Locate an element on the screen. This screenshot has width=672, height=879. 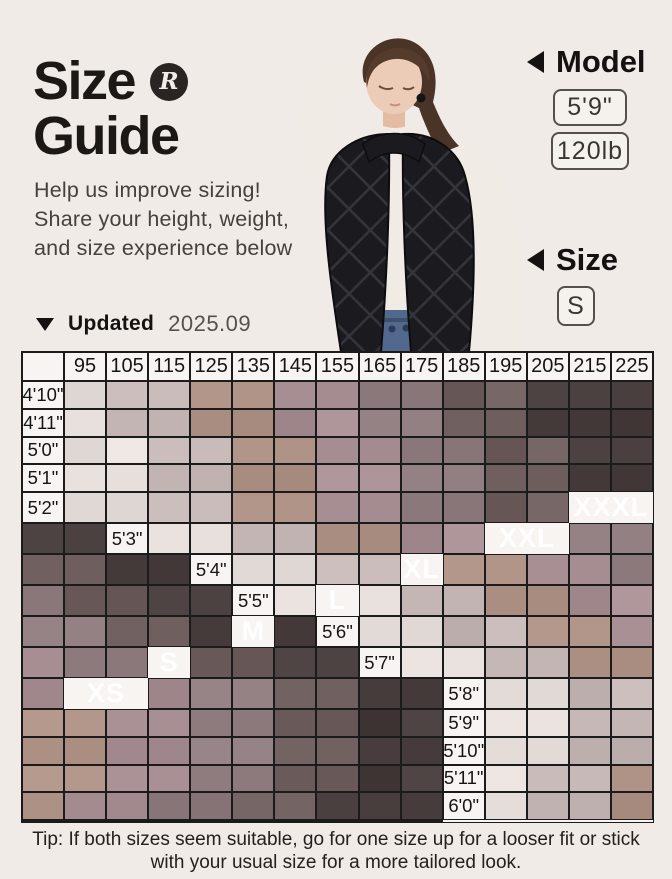
size-band-label-xxl: XXL is located at coordinates (527, 538).